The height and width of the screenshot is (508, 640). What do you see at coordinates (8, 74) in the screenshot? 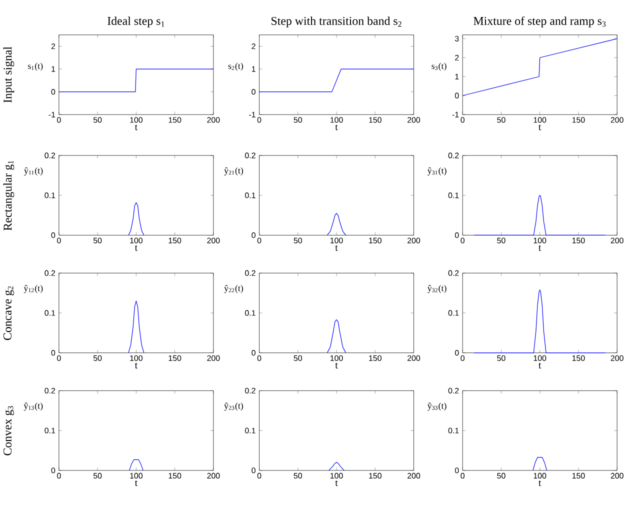
I see `text: Input signal` at bounding box center [8, 74].